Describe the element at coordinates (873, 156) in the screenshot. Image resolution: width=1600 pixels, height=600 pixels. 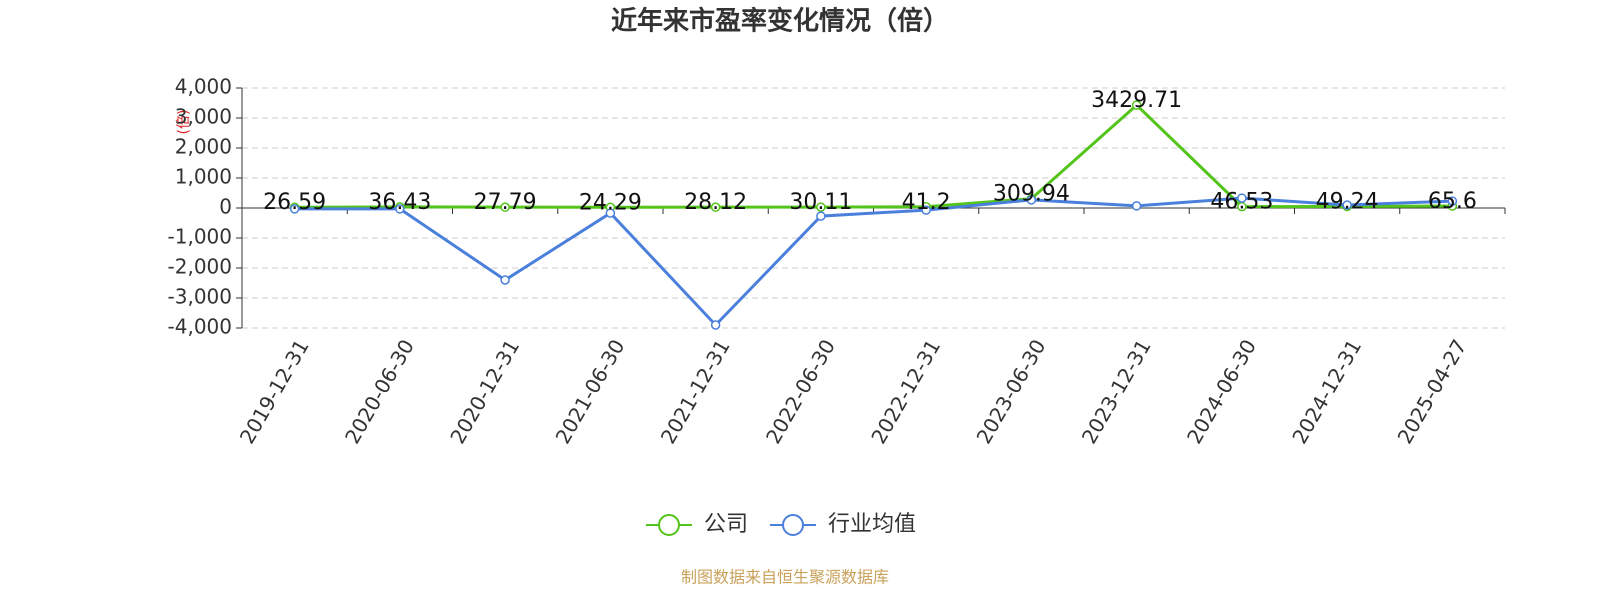
I see `series-line` at that location.